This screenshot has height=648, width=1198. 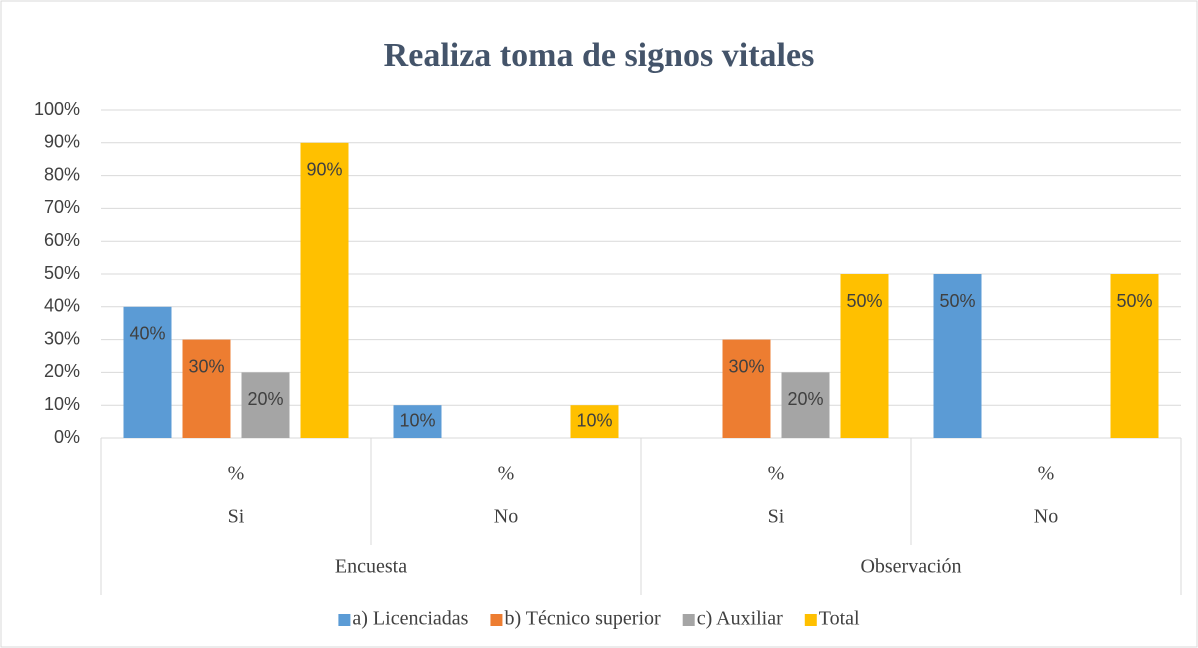 What do you see at coordinates (62, 273) in the screenshot?
I see `y-tick-label: 50%` at bounding box center [62, 273].